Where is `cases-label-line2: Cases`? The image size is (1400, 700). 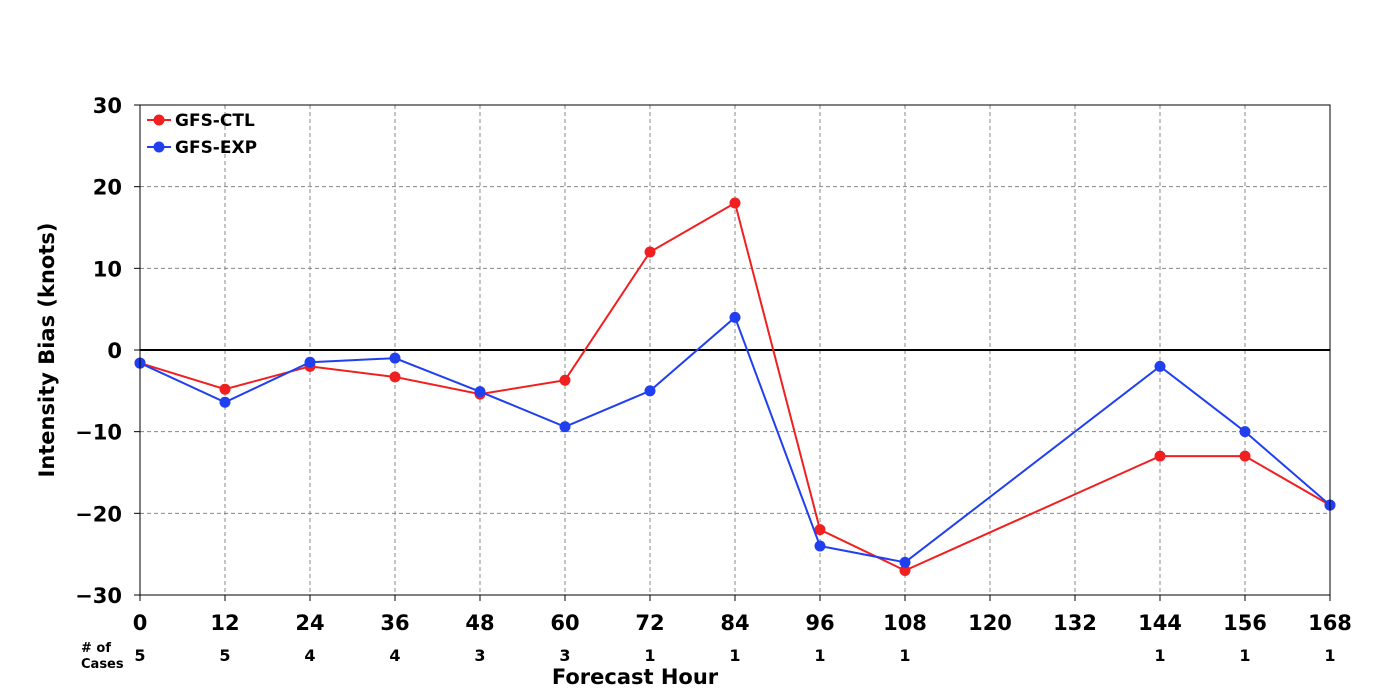 cases-label-line2: Cases is located at coordinates (102, 664).